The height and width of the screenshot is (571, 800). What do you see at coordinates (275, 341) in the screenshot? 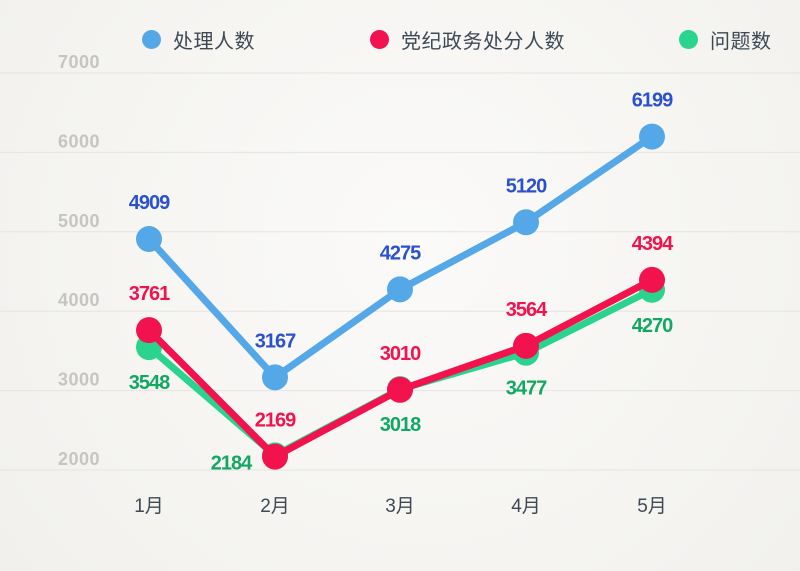
I see `data-point-label: 3167` at bounding box center [275, 341].